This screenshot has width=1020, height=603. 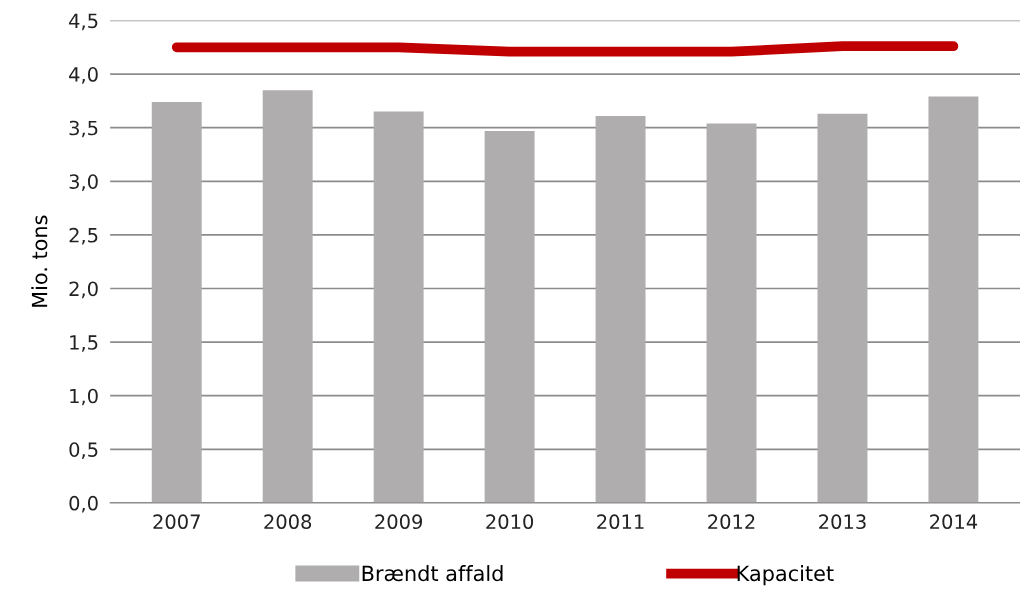 What do you see at coordinates (288, 522) in the screenshot?
I see `x-tick-label: 2008` at bounding box center [288, 522].